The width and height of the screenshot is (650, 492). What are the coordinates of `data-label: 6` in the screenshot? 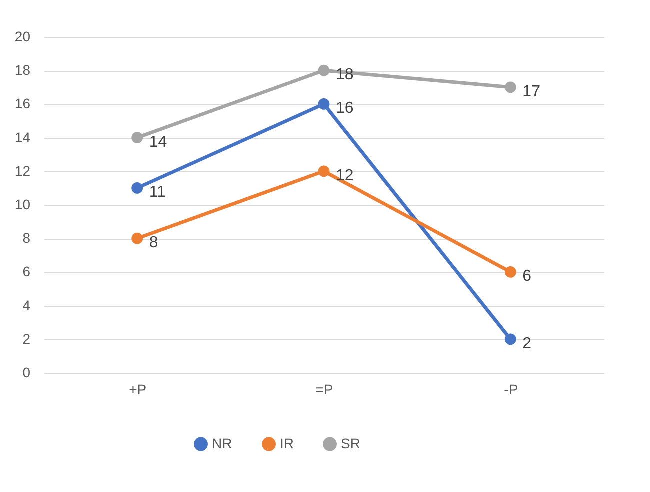 It's located at (527, 277).